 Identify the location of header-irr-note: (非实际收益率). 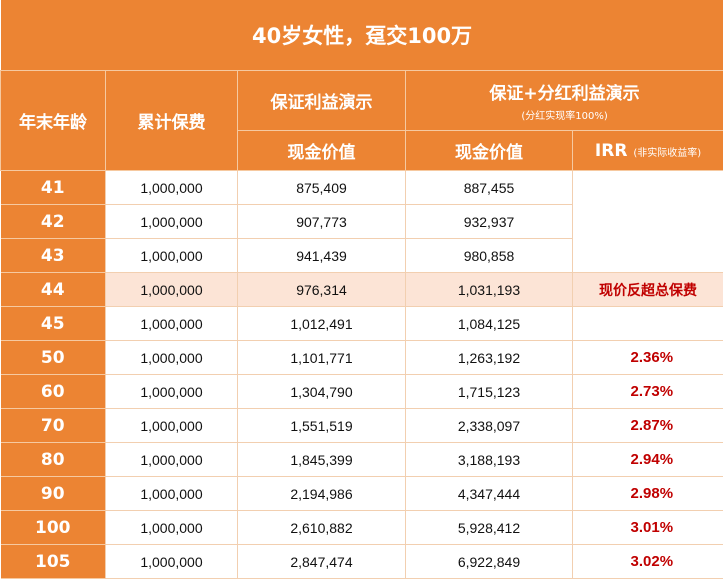
(667, 153).